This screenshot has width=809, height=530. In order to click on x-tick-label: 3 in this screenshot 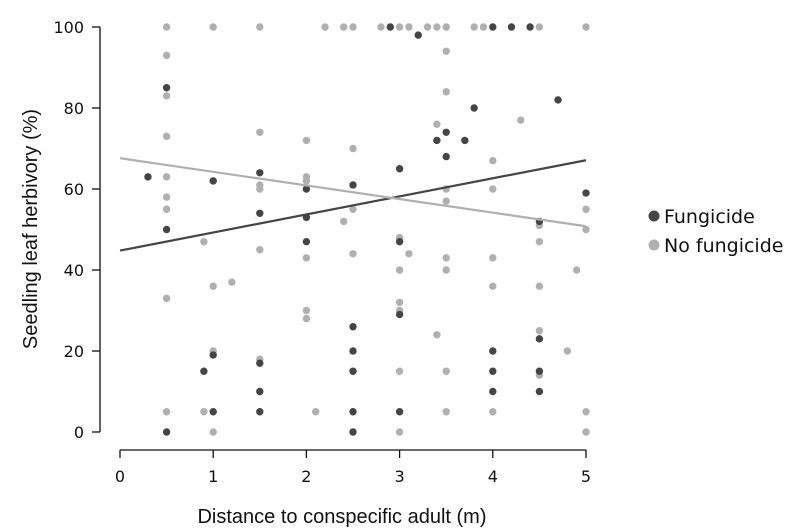, I will do `click(400, 476)`.